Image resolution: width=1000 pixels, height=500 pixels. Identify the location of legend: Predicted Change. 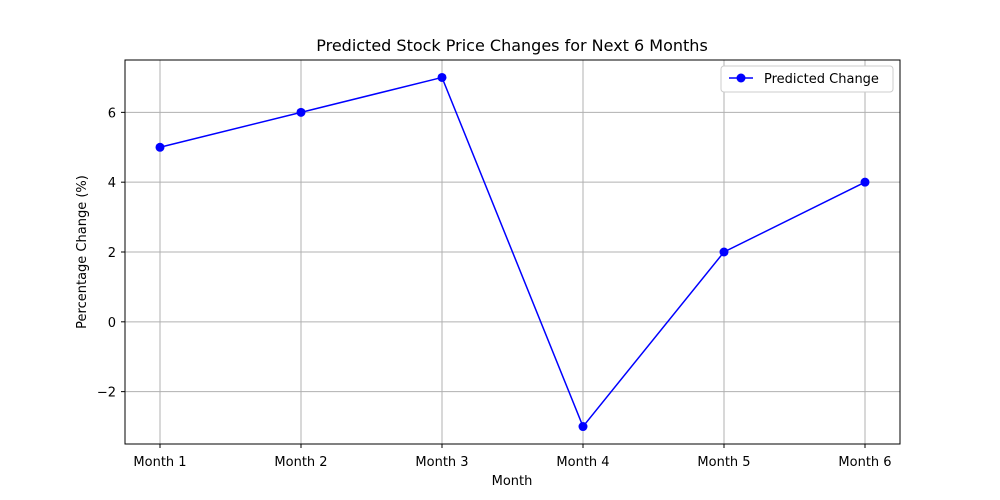
(807, 79).